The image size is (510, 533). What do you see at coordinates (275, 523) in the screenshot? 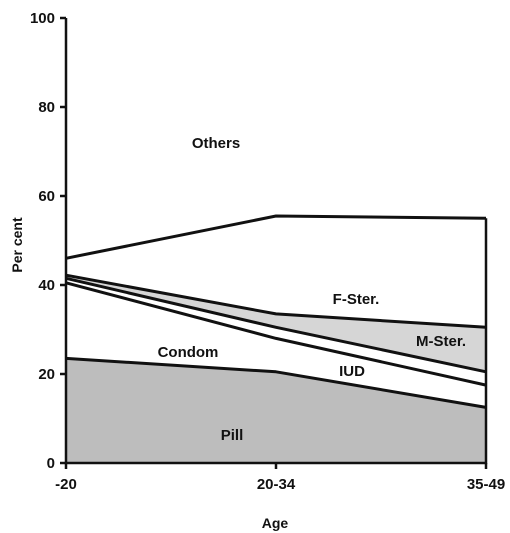
I see `x-axis-title: Age` at bounding box center [275, 523].